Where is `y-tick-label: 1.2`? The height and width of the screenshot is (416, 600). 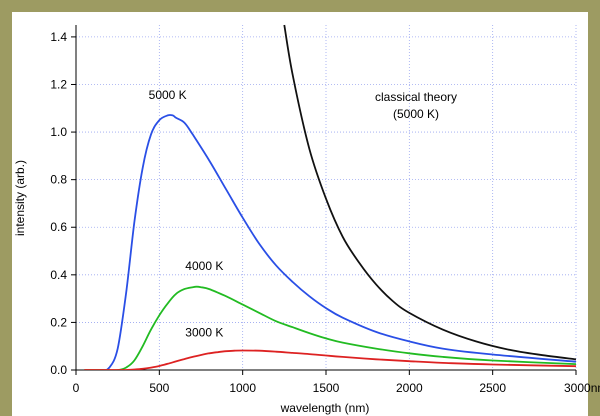
y-tick-label: 1.2 is located at coordinates (58, 84).